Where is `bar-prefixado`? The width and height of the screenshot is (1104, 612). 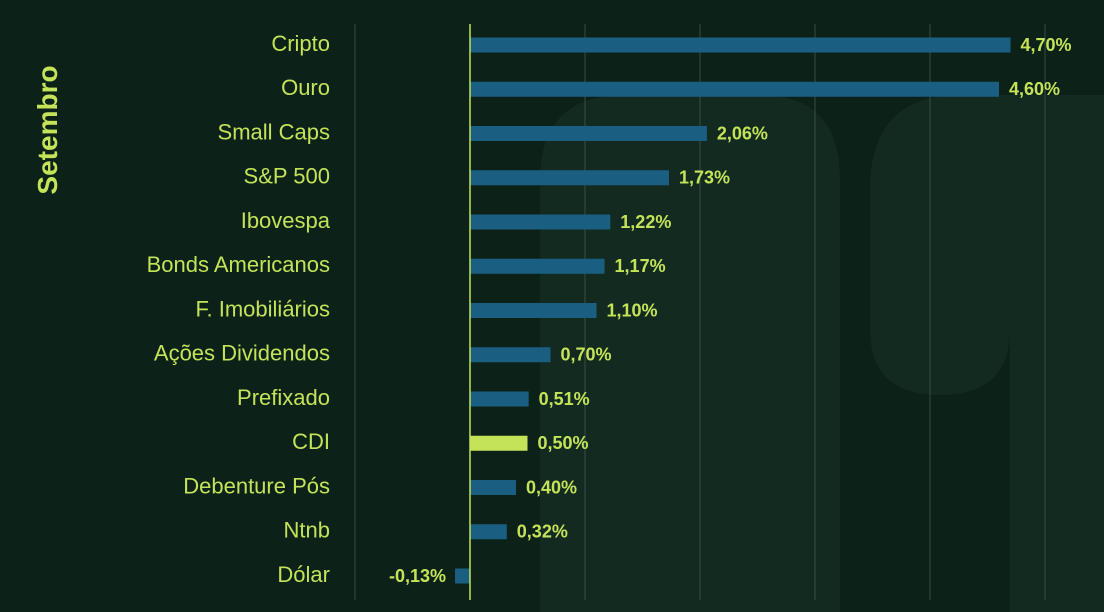
bar-prefixado is located at coordinates (499, 399).